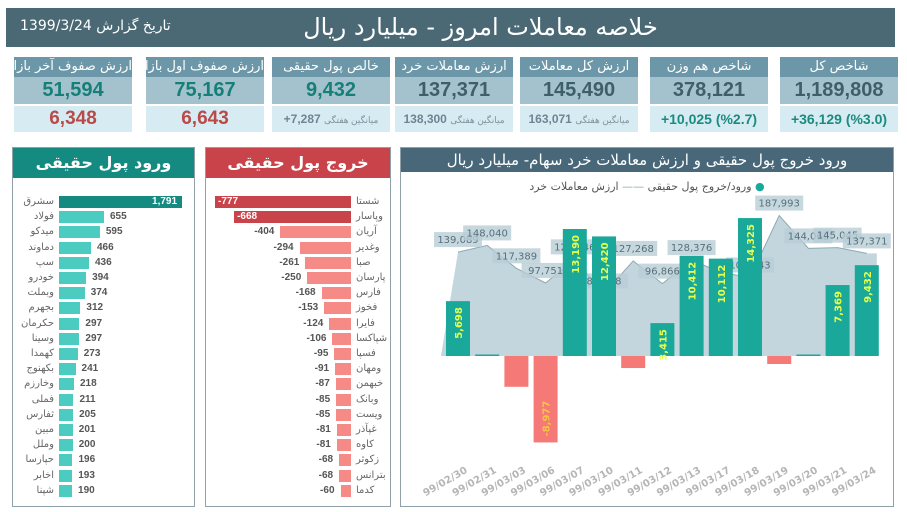  Describe the element at coordinates (699, 186) in the screenshot. I see `legend-flow: ورود/خروج پول حقیقی` at that location.